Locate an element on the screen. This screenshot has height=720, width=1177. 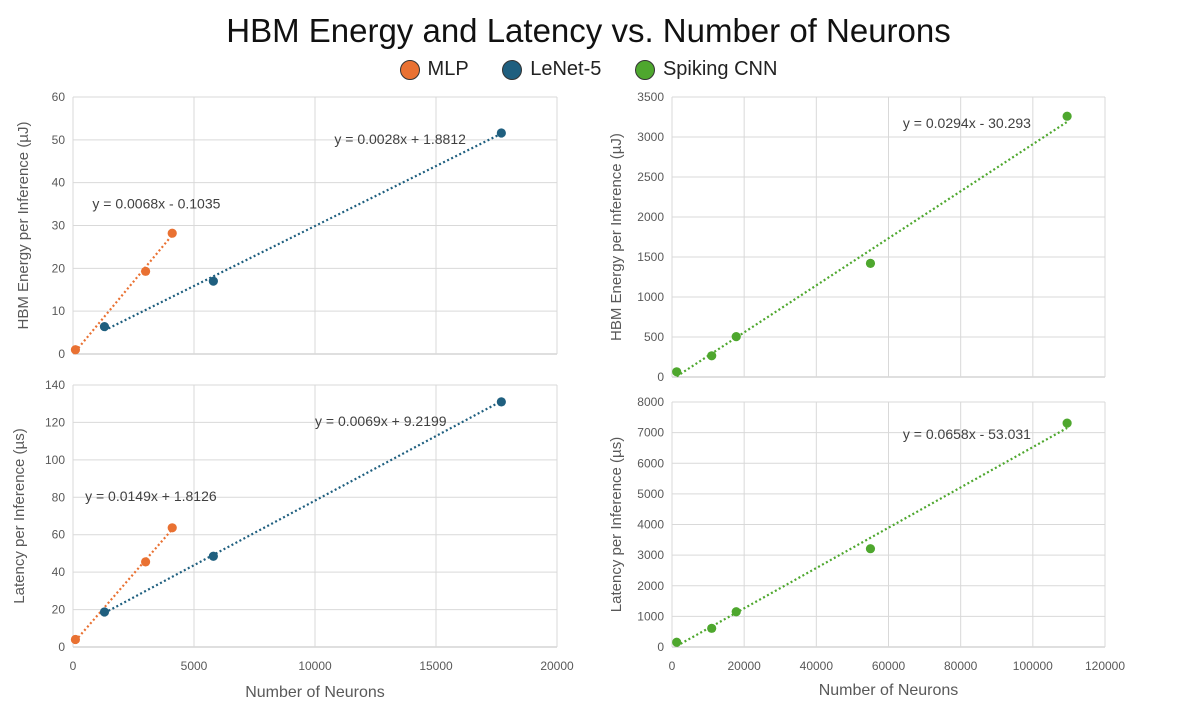
y-tick-label: 3500 is located at coordinates (650, 97).